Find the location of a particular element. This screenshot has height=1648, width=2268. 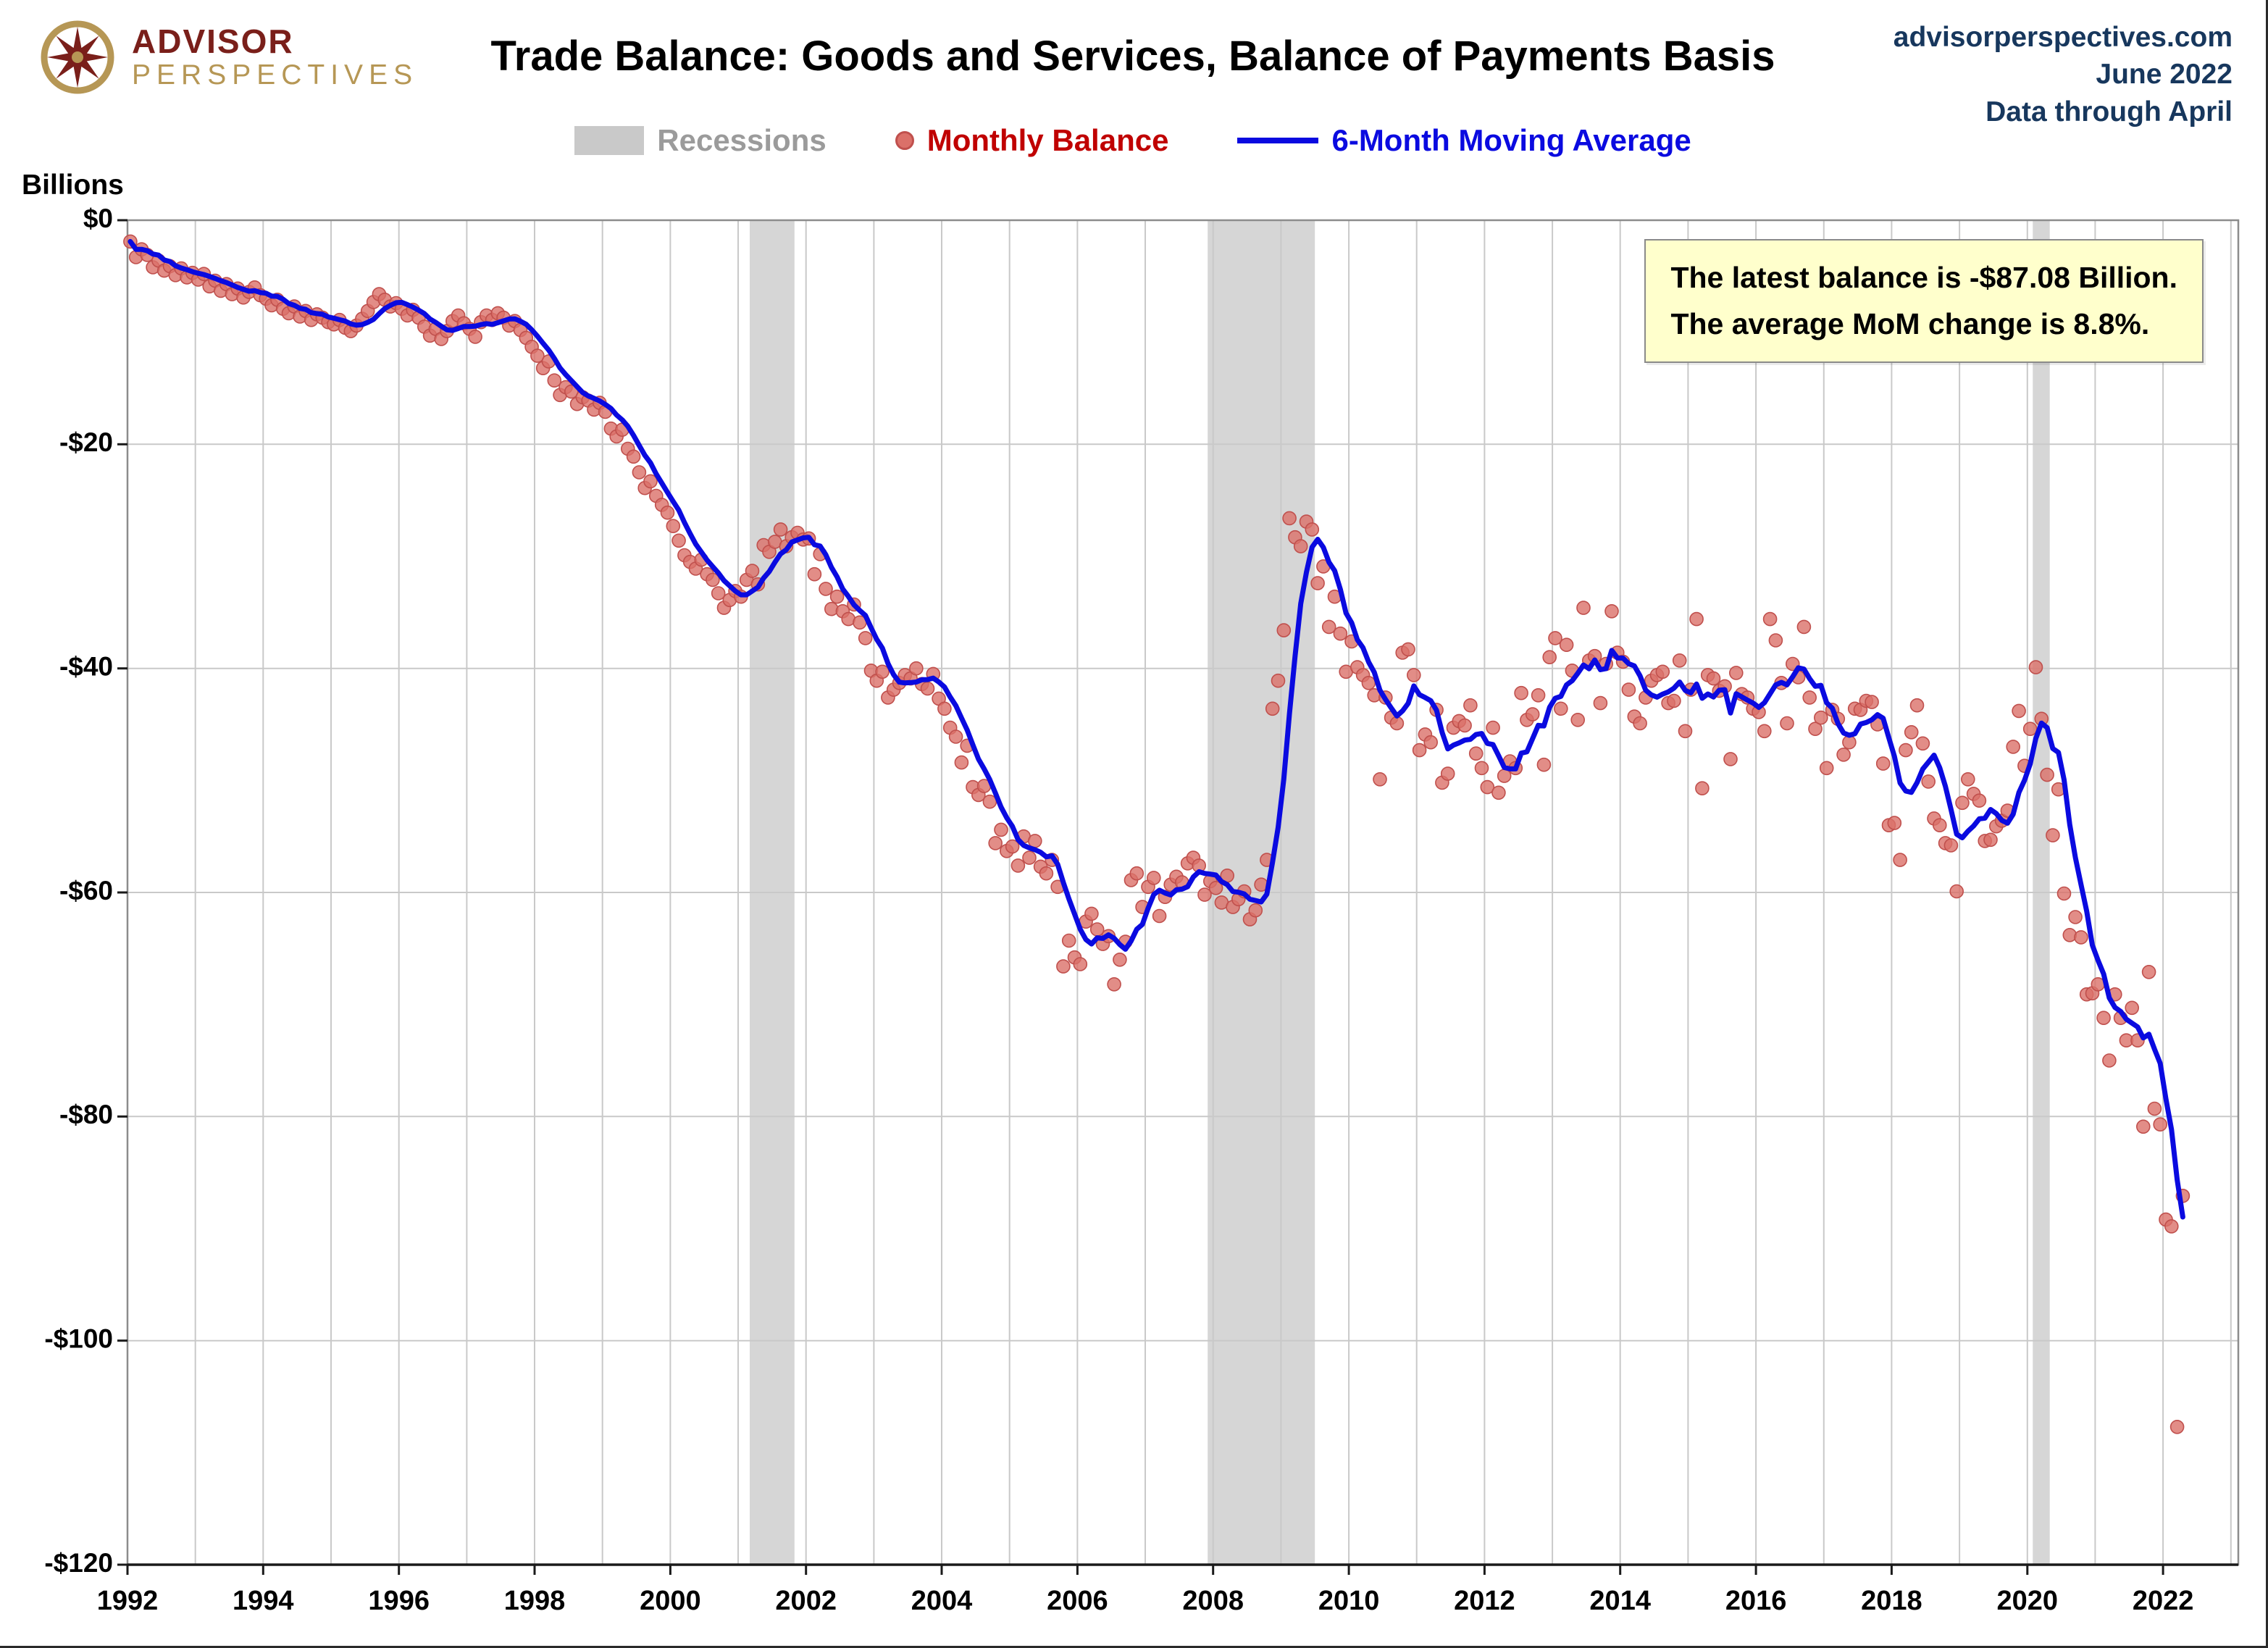

recession-swatch is located at coordinates (610, 140).